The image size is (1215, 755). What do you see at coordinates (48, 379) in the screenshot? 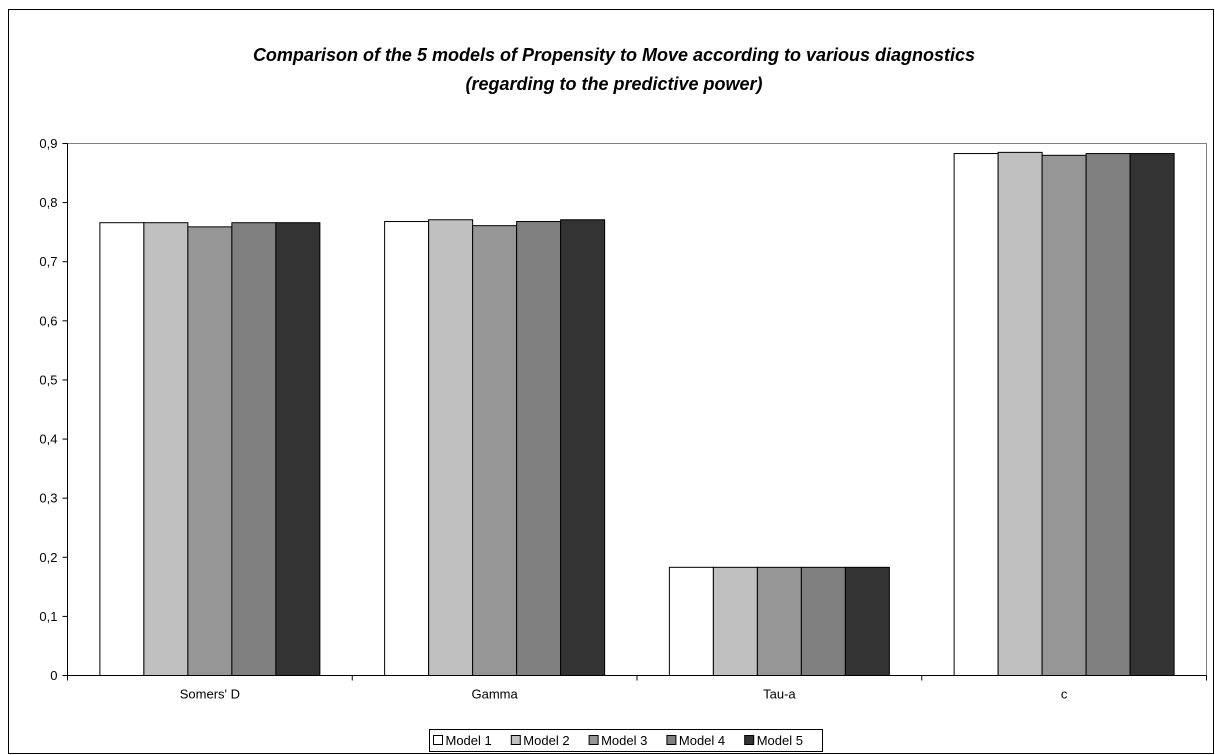
I see `y-tick-label: 0,5` at bounding box center [48, 379].